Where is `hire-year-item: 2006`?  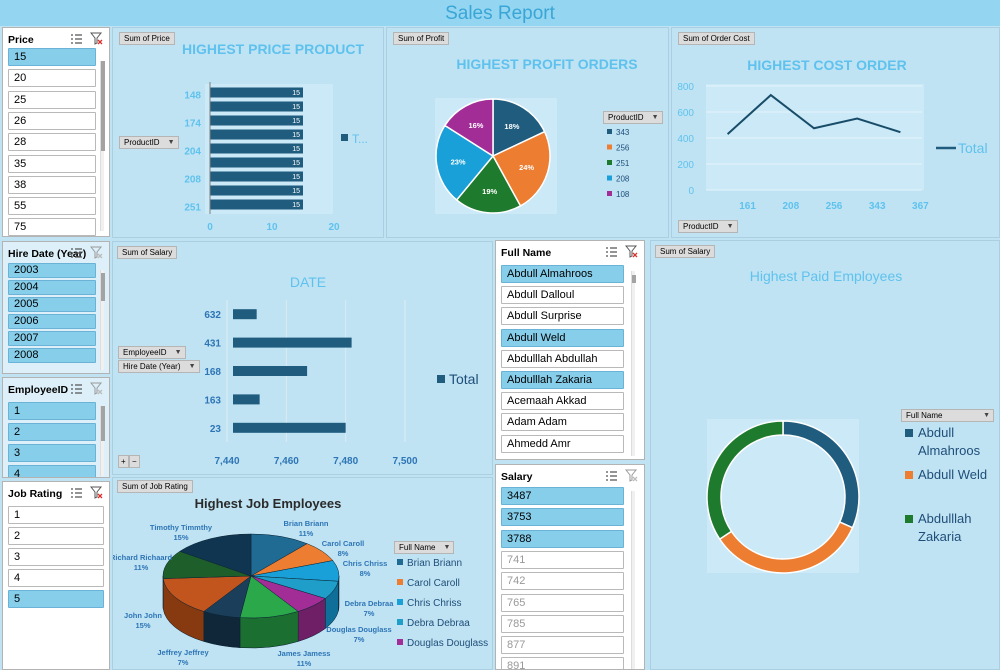
hire-year-item: 2006 is located at coordinates (52, 321).